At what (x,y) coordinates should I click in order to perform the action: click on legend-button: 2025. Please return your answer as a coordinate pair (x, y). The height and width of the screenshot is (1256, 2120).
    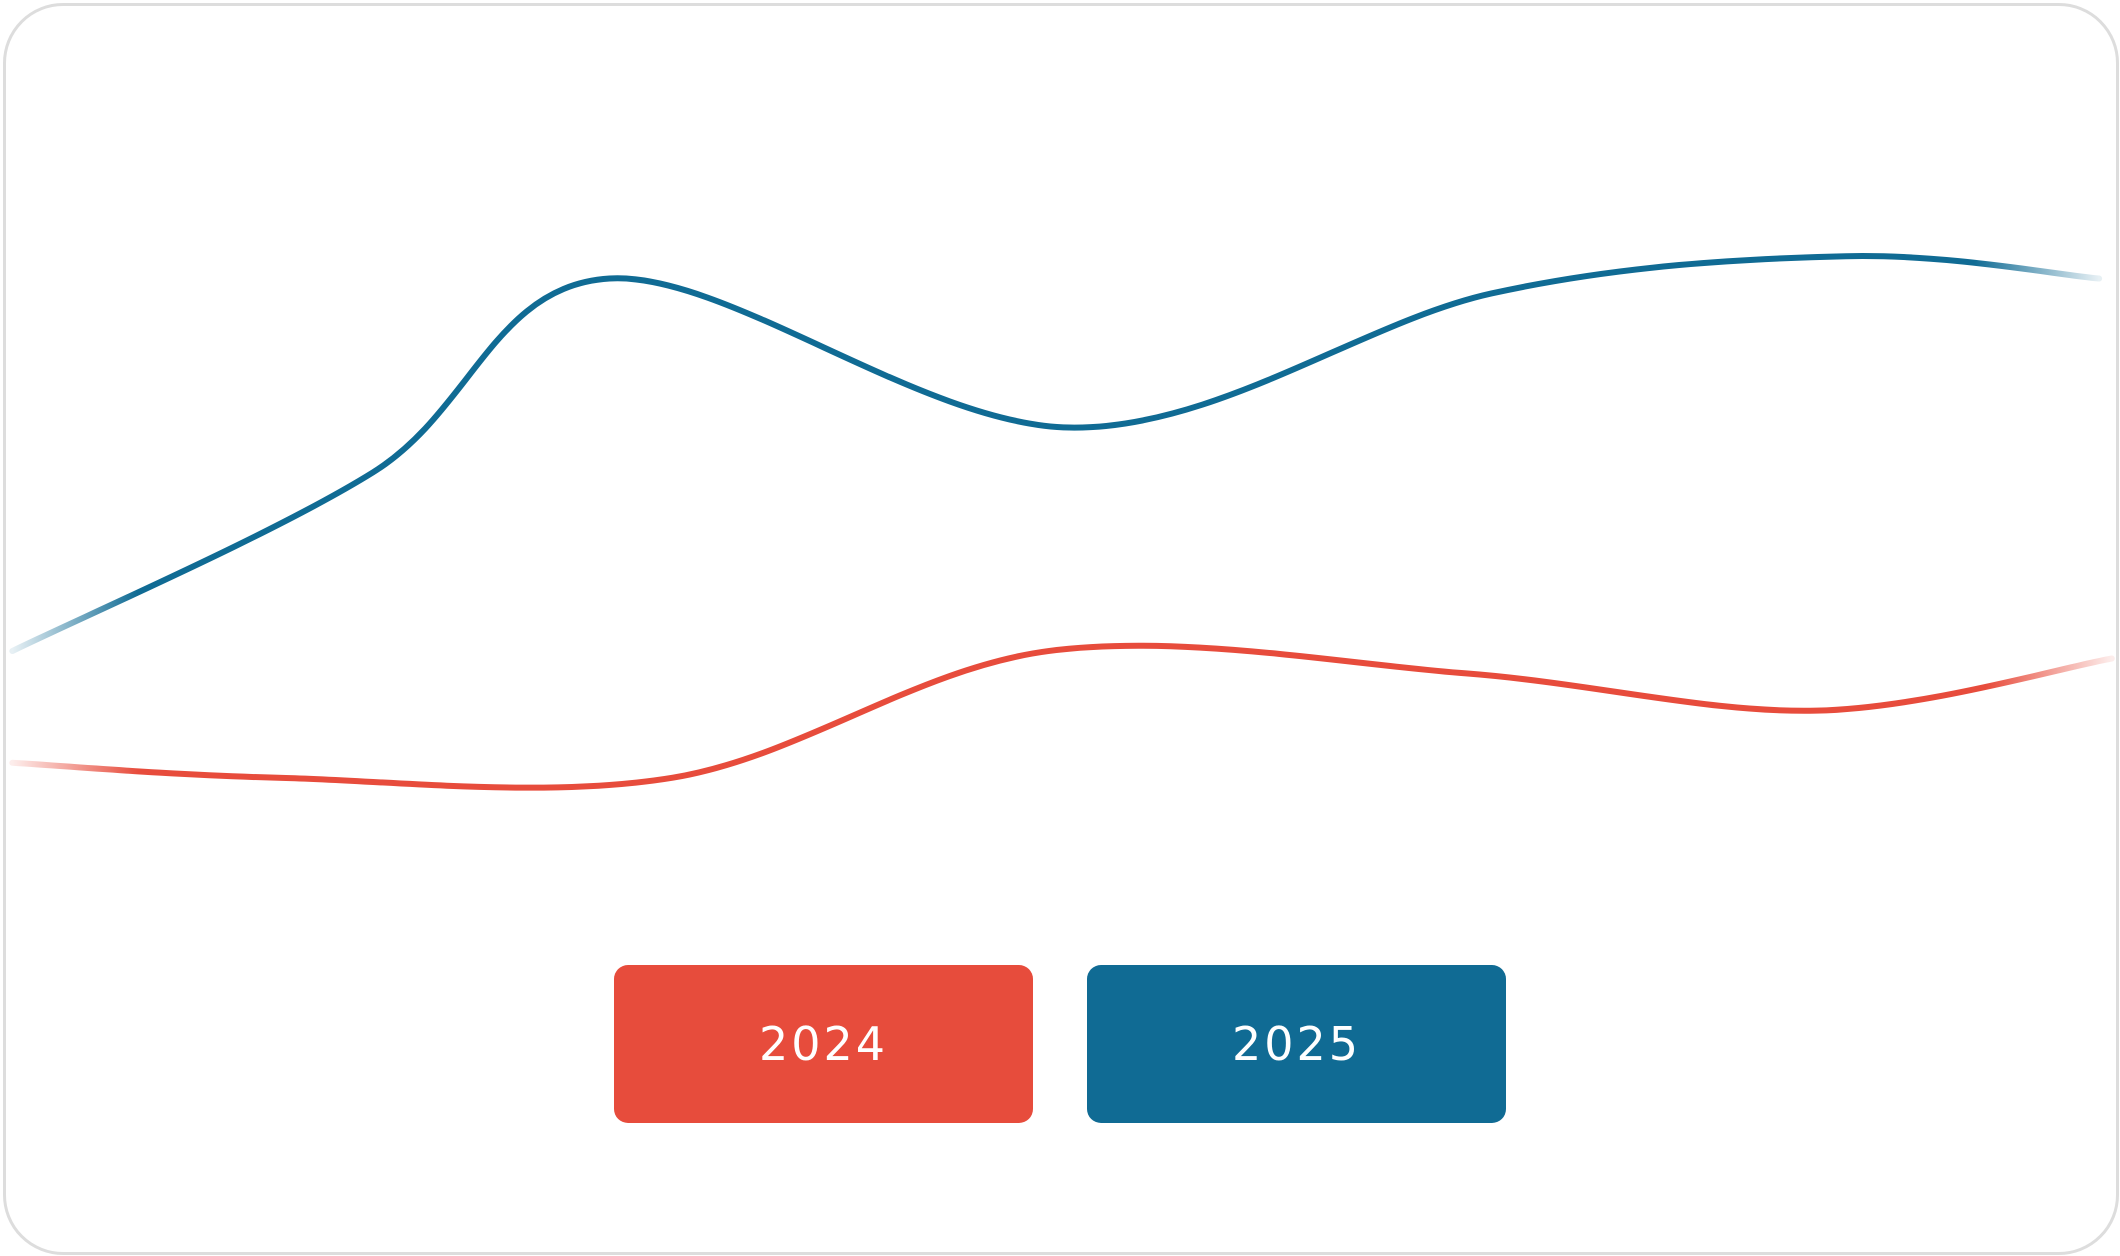
    Looking at the image, I should click on (1296, 1044).